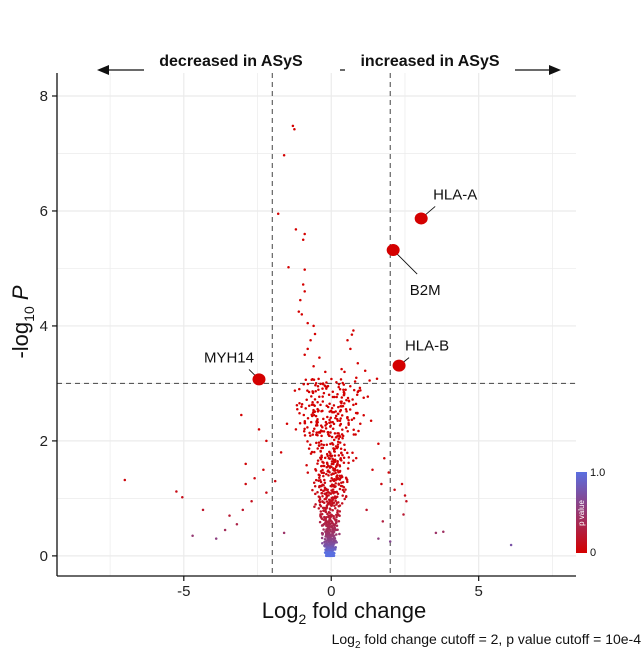  Describe the element at coordinates (343, 639) in the screenshot. I see `caption-prefix: Log` at that location.